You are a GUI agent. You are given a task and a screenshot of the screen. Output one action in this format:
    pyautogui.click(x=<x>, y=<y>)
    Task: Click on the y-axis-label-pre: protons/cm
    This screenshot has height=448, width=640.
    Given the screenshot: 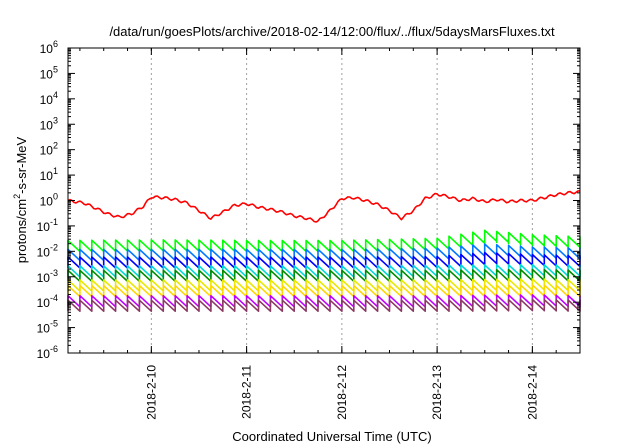 What is the action you would take?
    pyautogui.click(x=21, y=231)
    